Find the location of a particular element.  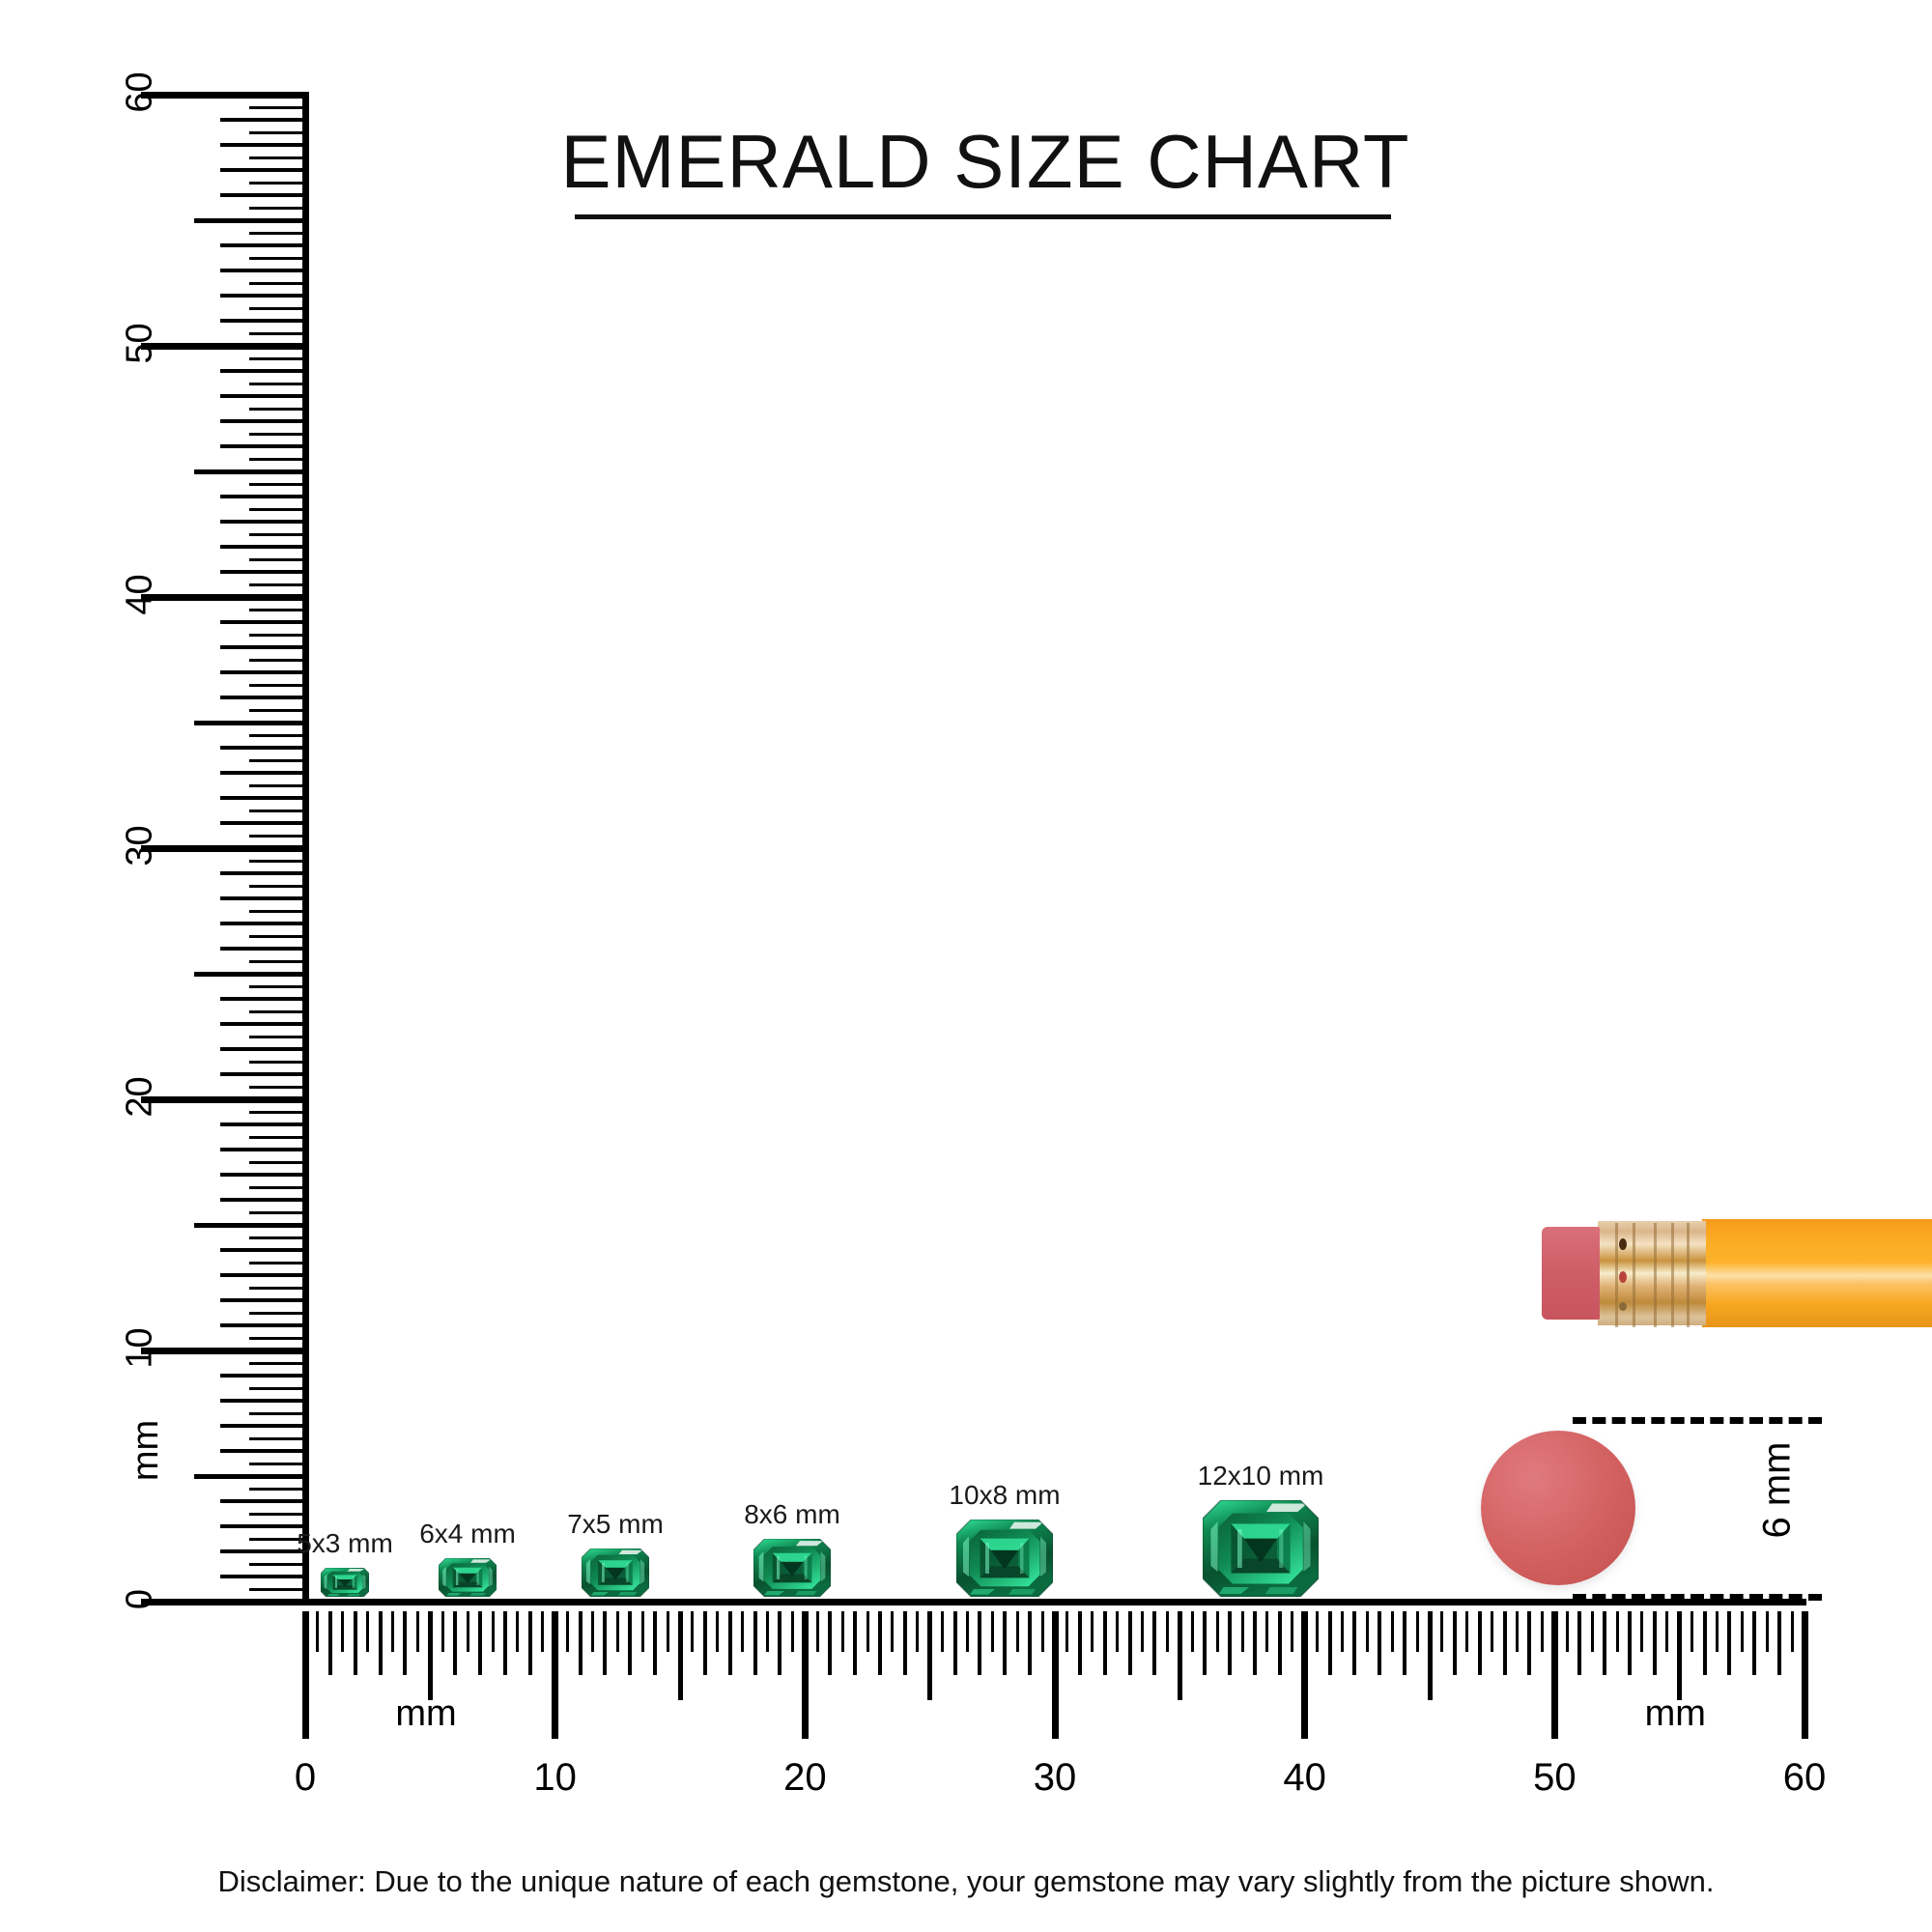

gemstone-item: 8x6 mm is located at coordinates (792, 1550).